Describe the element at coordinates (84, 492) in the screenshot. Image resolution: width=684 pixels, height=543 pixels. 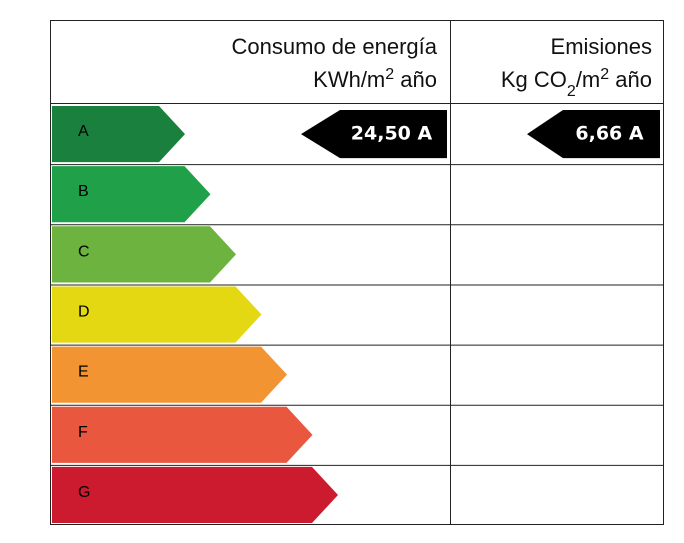
I see `class-letter: G` at that location.